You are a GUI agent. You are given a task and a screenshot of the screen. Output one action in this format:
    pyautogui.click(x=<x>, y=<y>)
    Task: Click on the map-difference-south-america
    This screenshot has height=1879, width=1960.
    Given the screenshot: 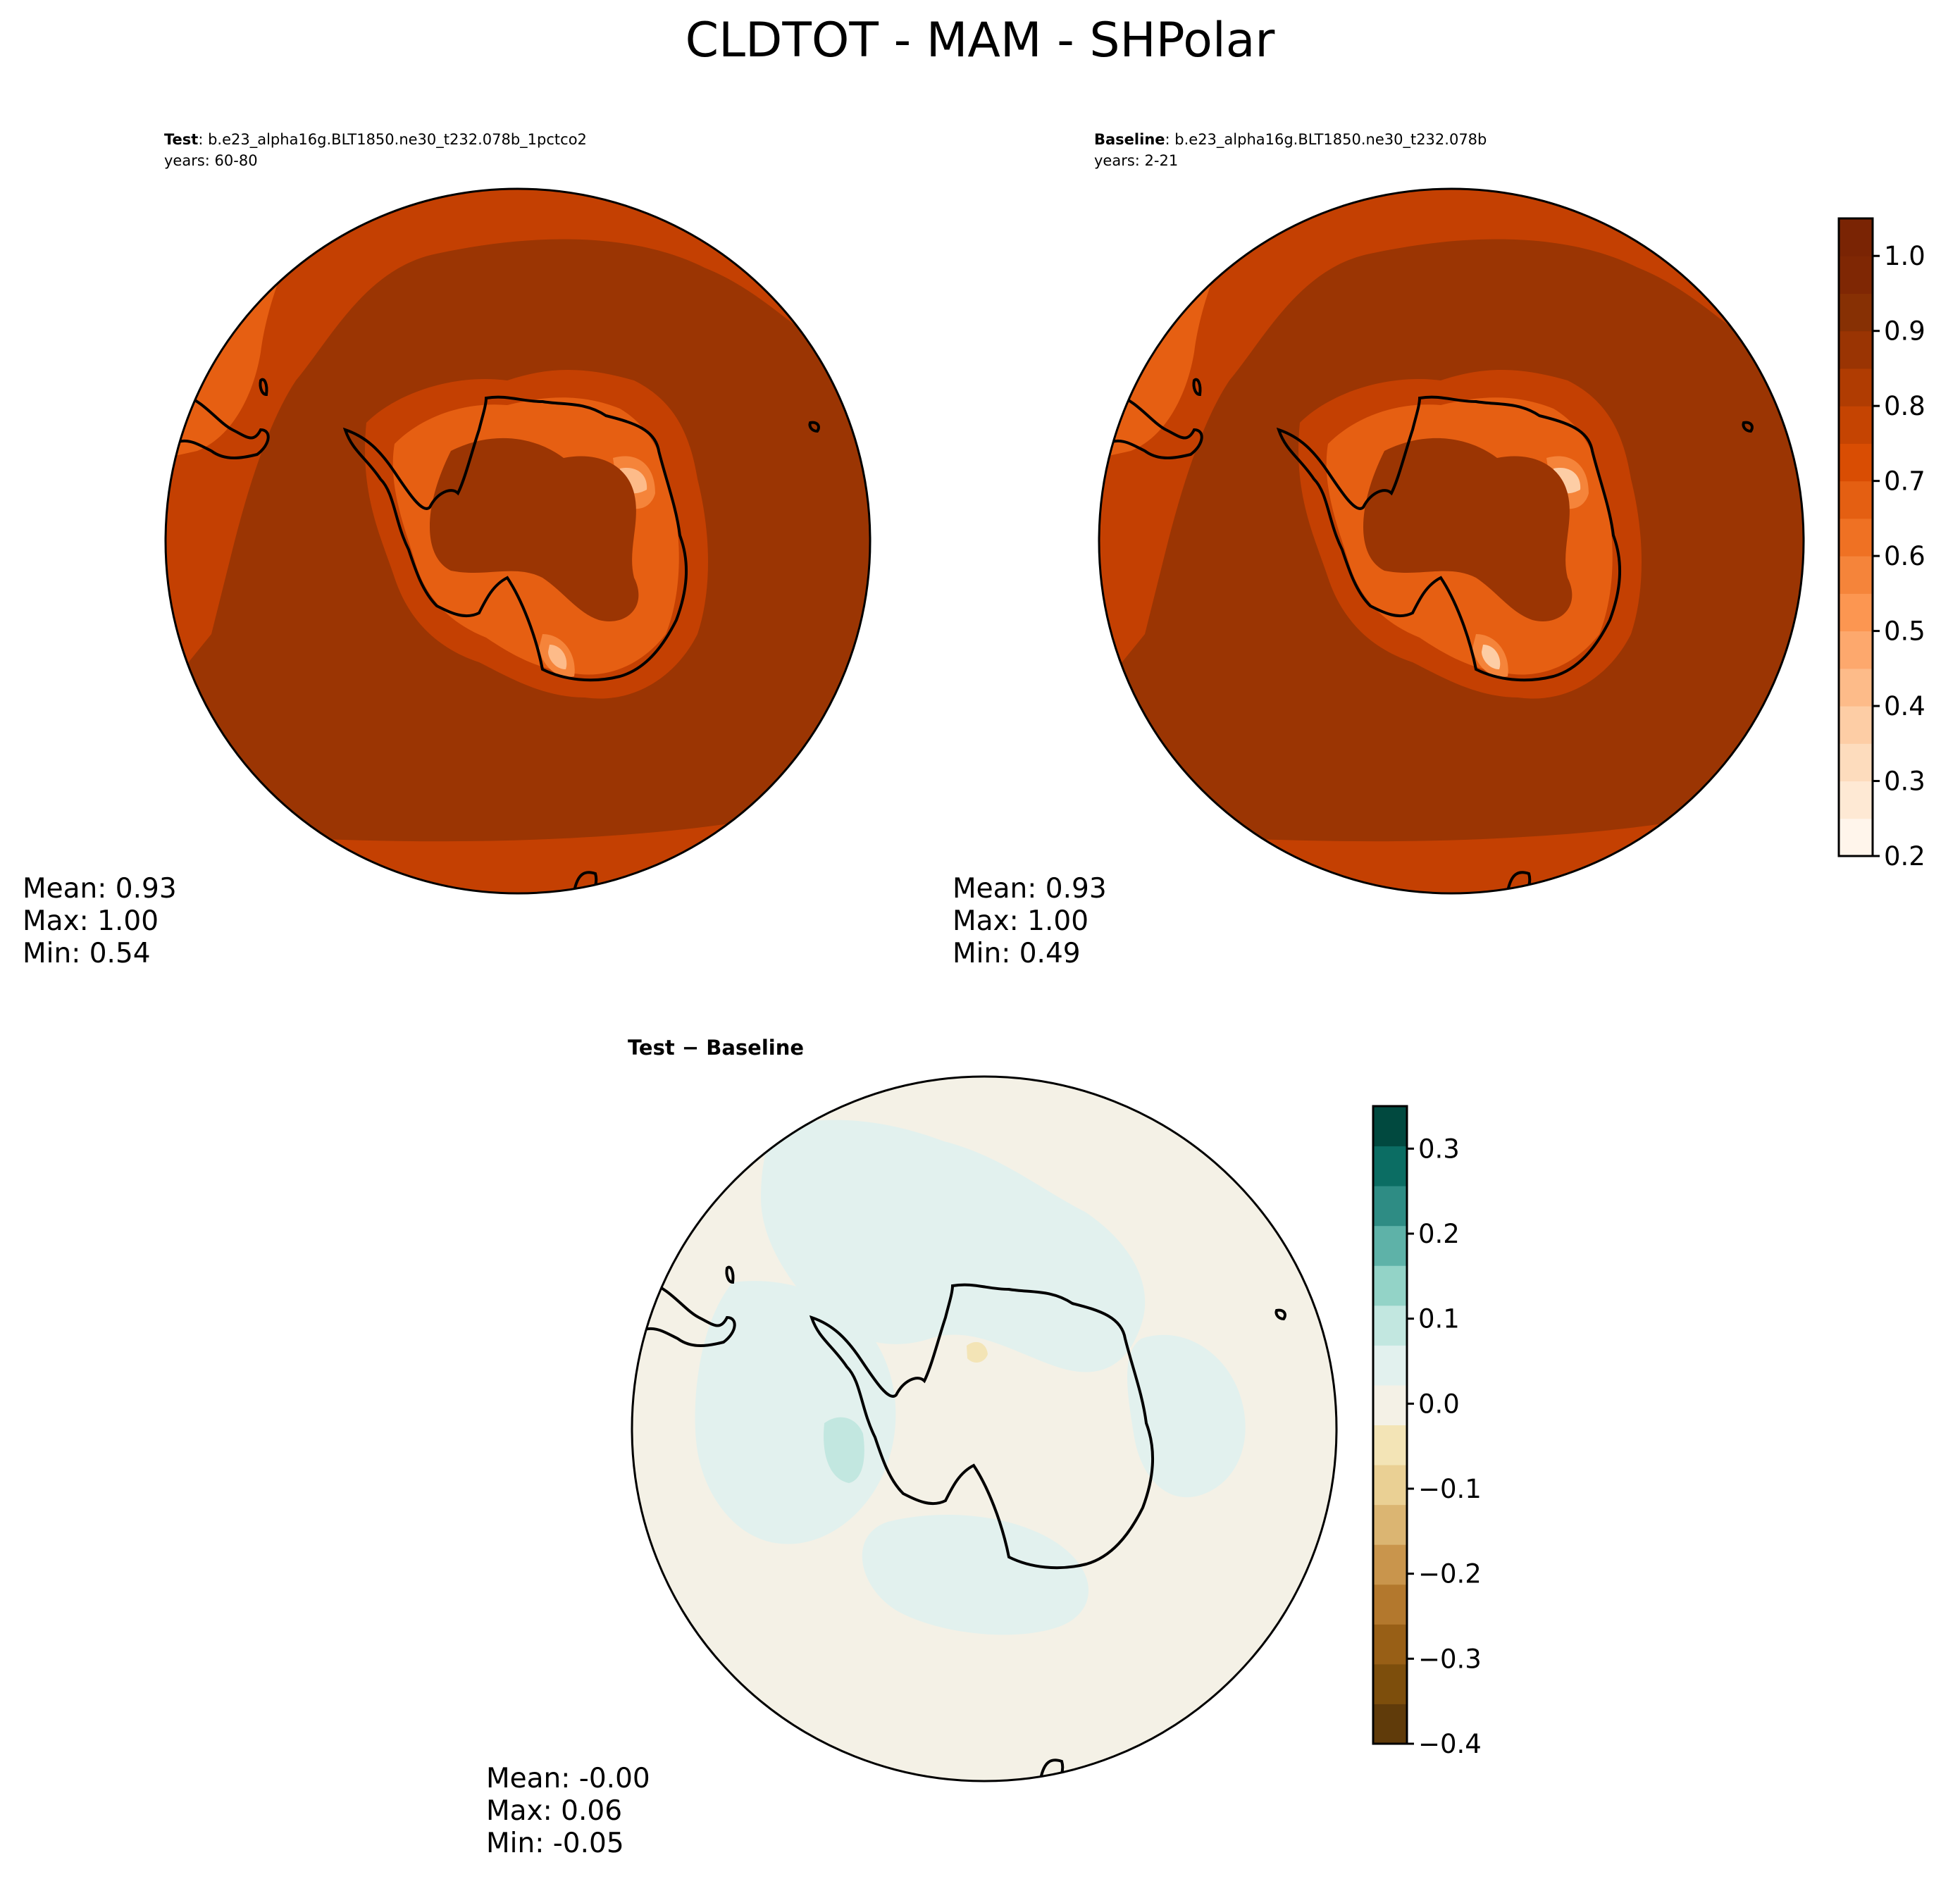 What is the action you would take?
    pyautogui.click(x=687, y=1314)
    